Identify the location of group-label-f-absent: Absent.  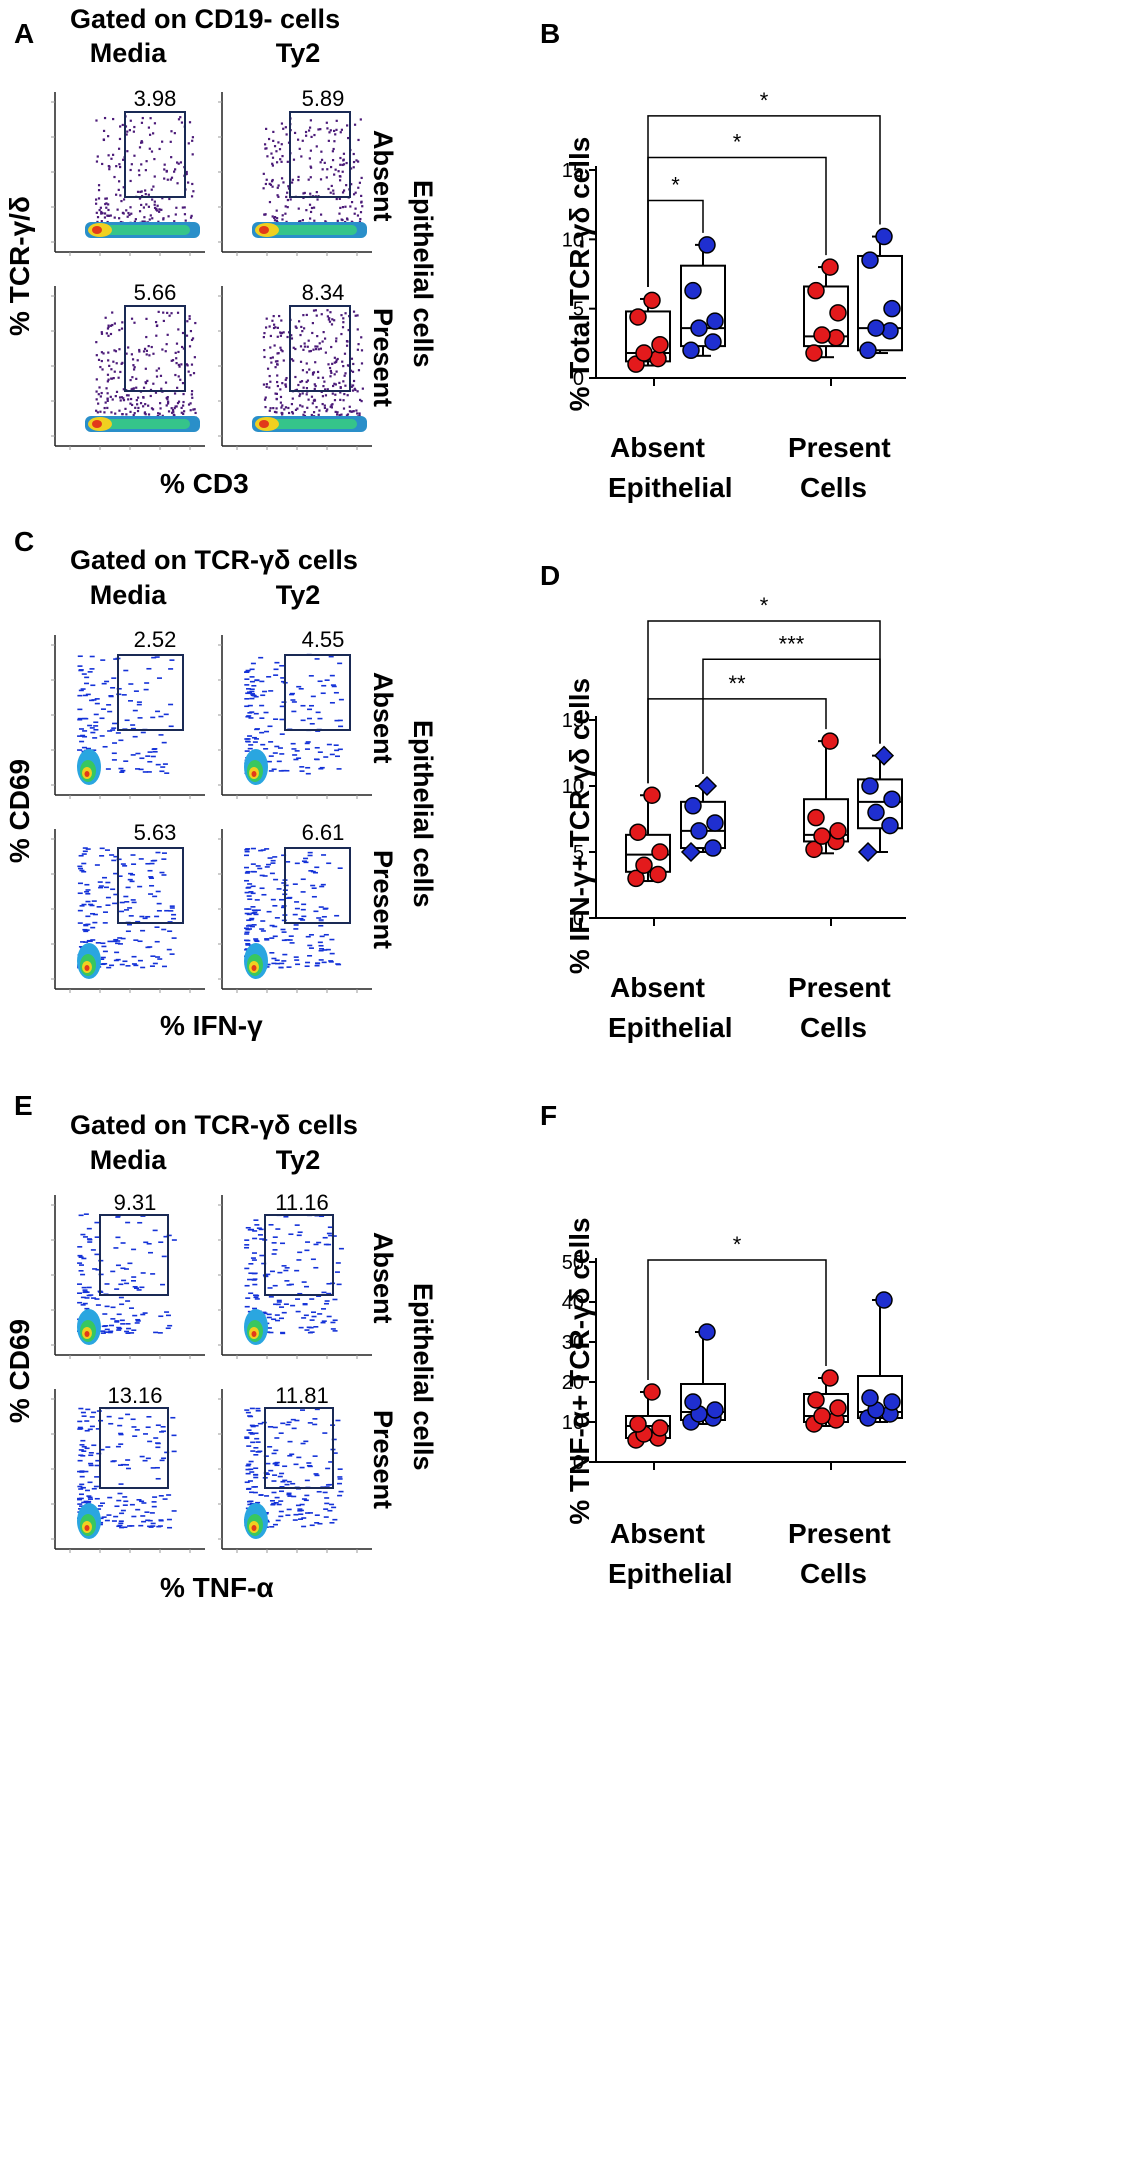
(657, 1533).